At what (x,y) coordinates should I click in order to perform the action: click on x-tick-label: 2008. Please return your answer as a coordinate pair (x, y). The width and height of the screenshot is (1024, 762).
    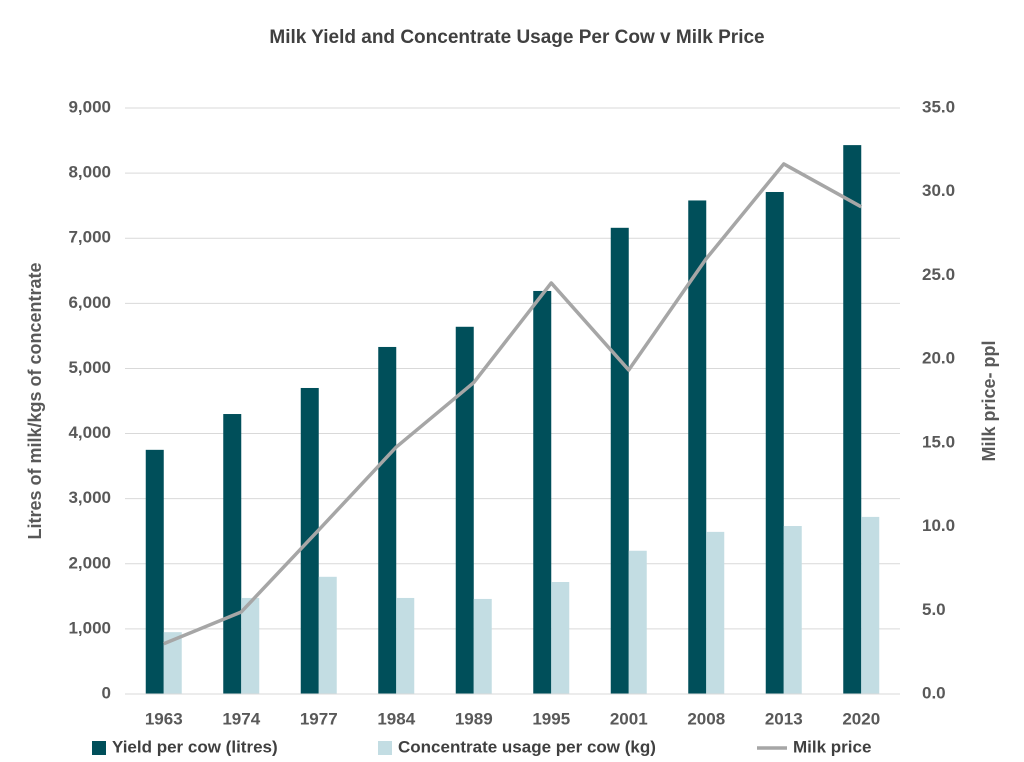
    Looking at the image, I should click on (706, 718).